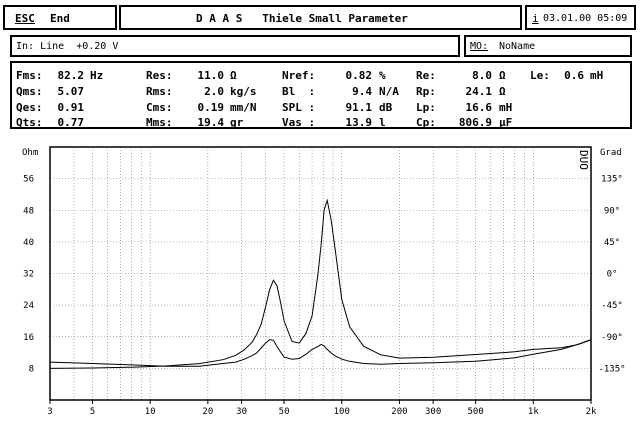  I want to click on right-tick-label: 135°, so click(612, 180).